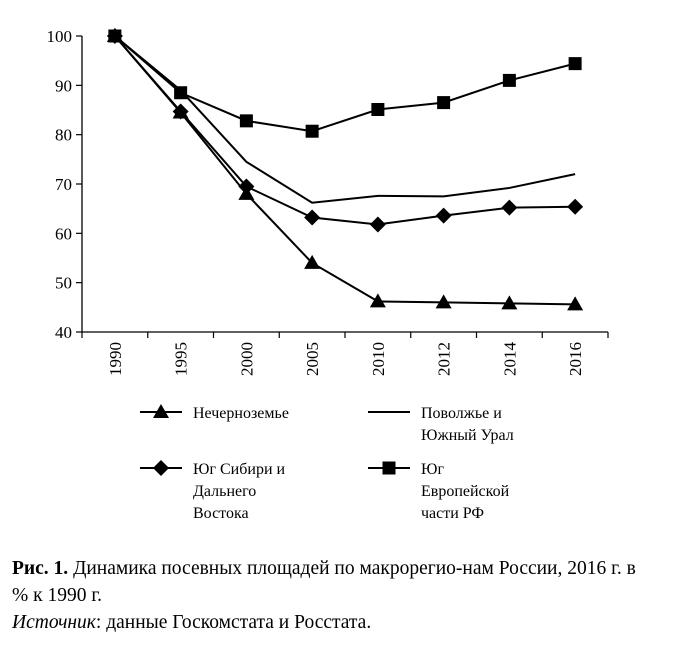 Image resolution: width=677 pixels, height=654 pixels. What do you see at coordinates (461, 413) in the screenshot?
I see `legend-label: Поволжье и` at bounding box center [461, 413].